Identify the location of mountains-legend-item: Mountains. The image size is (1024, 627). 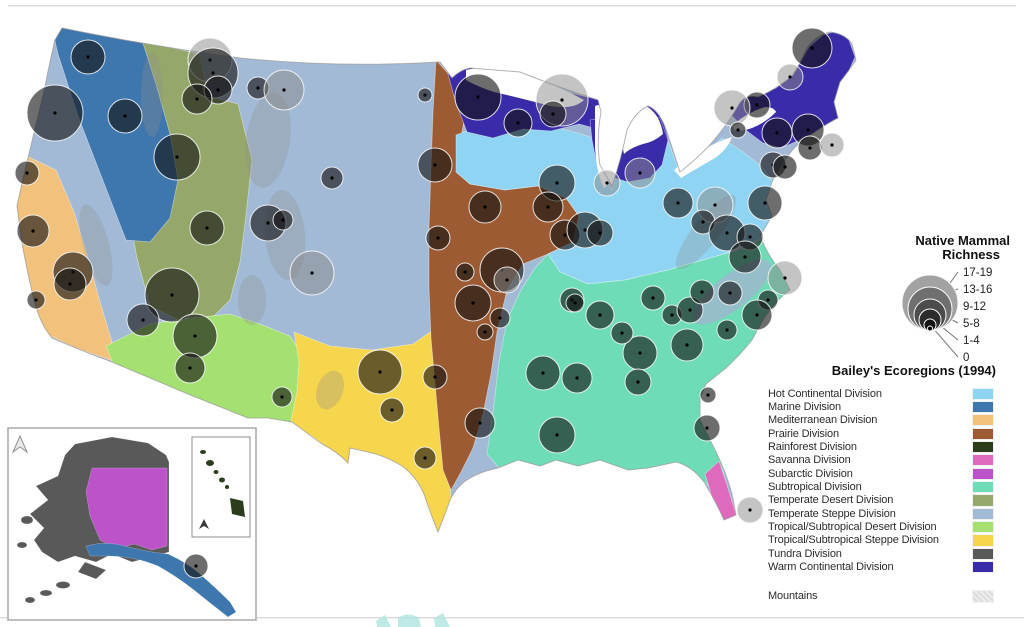
(881, 596).